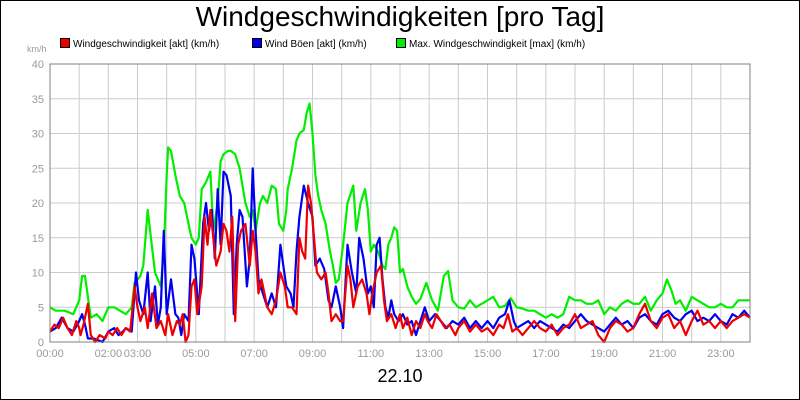 The height and width of the screenshot is (400, 800). Describe the element at coordinates (400, 376) in the screenshot. I see `x-axis-title: 22.10` at that location.